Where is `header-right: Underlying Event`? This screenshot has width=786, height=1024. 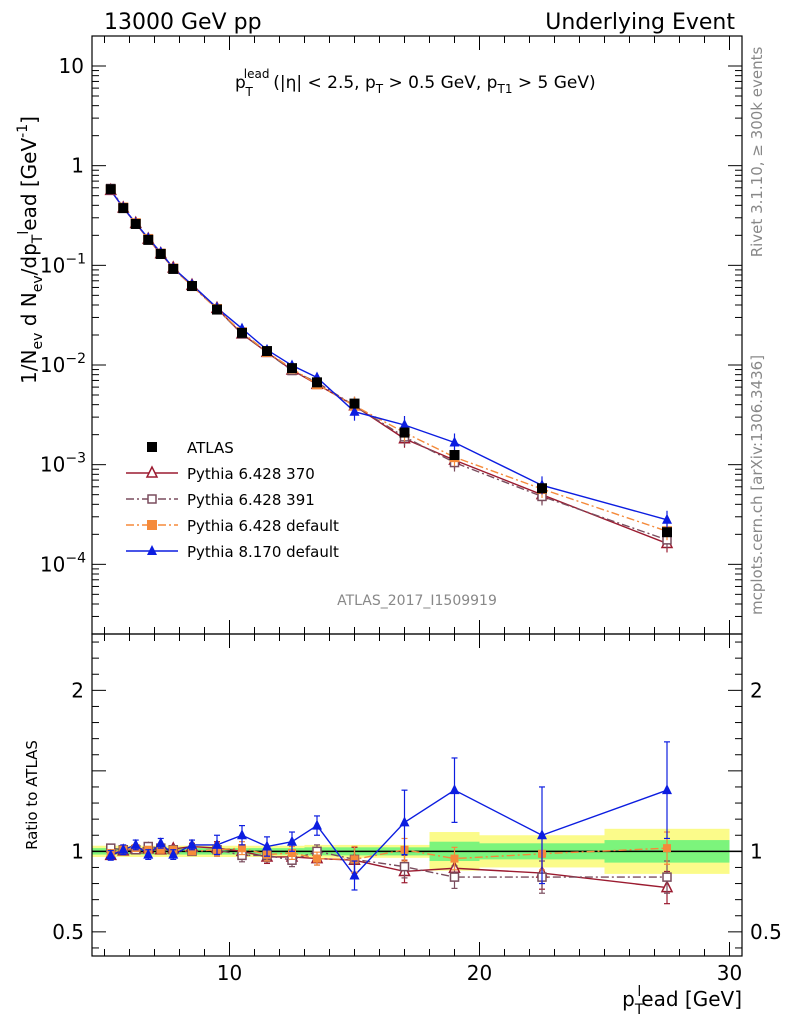
header-right: Underlying Event is located at coordinates (640, 22).